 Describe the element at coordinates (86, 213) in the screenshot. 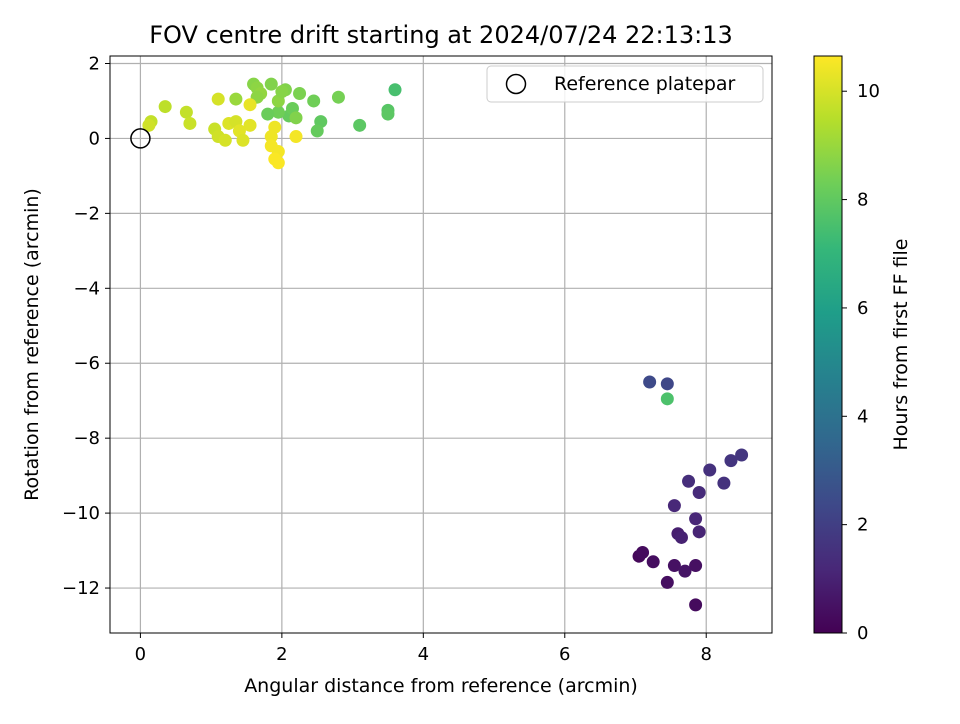

I see `y-tick-label: −2` at that location.